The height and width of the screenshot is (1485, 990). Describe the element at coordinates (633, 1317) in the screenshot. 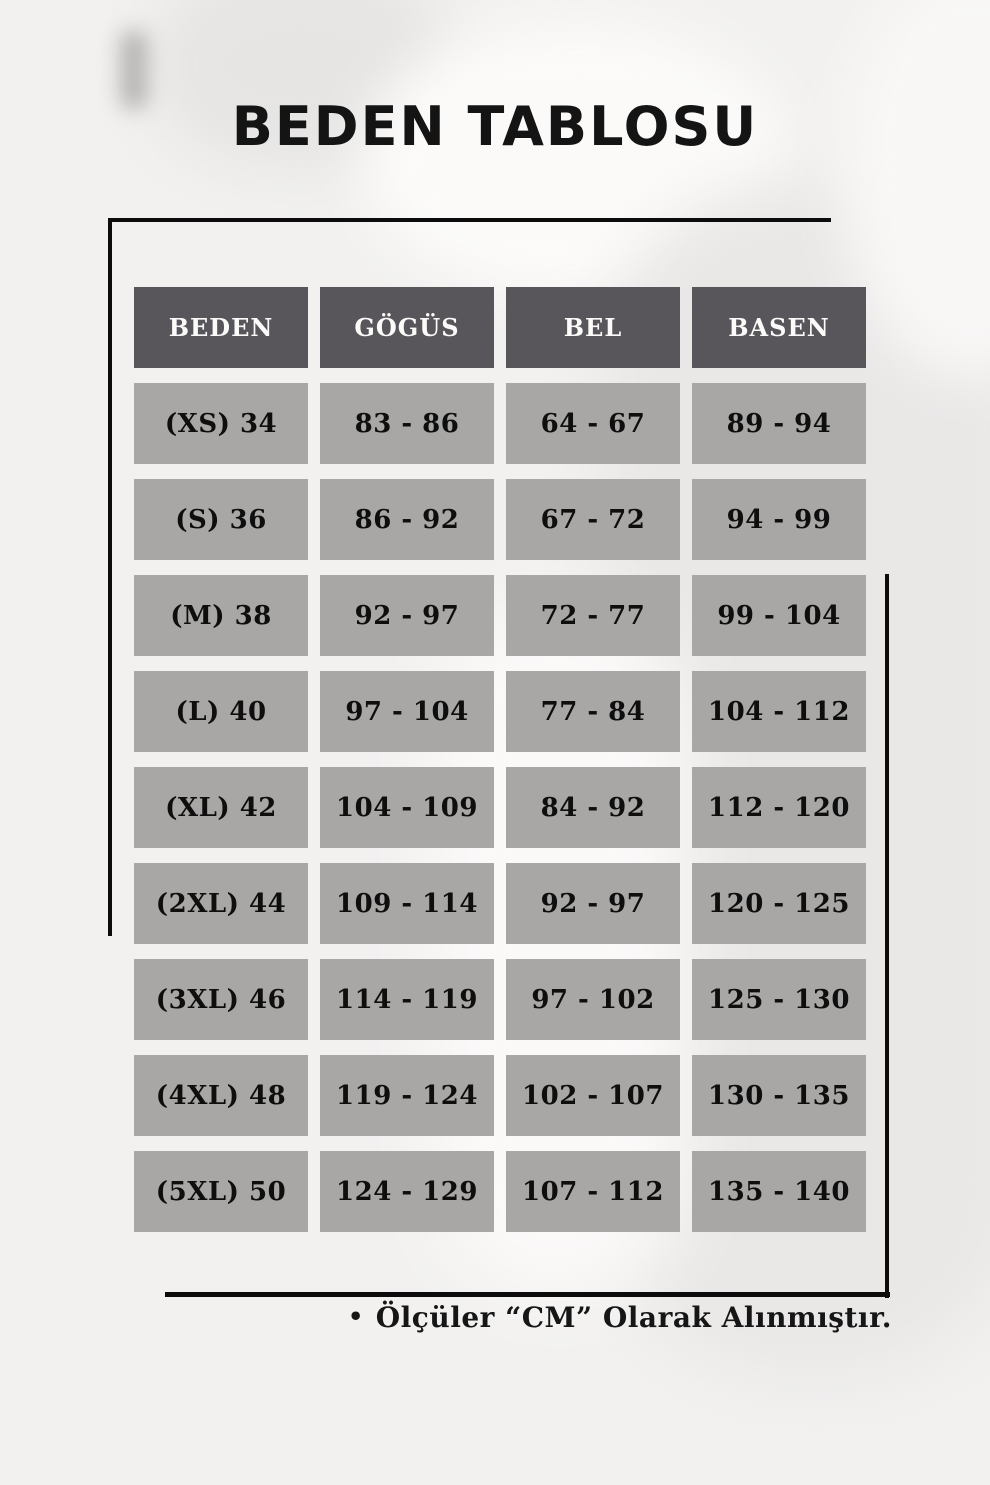

I see `footer-note-text: Ölçüler “CM” Olarak Alınmıştır.` at that location.